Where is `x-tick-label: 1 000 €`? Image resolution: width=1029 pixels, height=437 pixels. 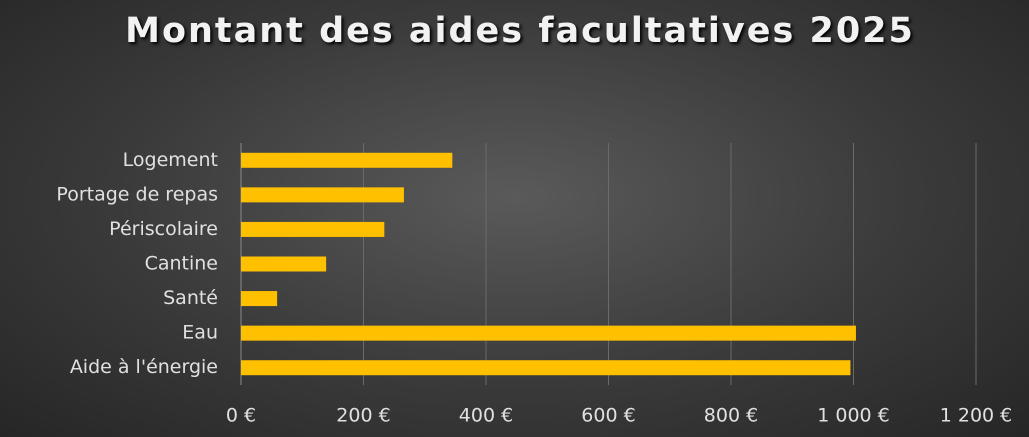 x-tick-label: 1 000 € is located at coordinates (853, 416).